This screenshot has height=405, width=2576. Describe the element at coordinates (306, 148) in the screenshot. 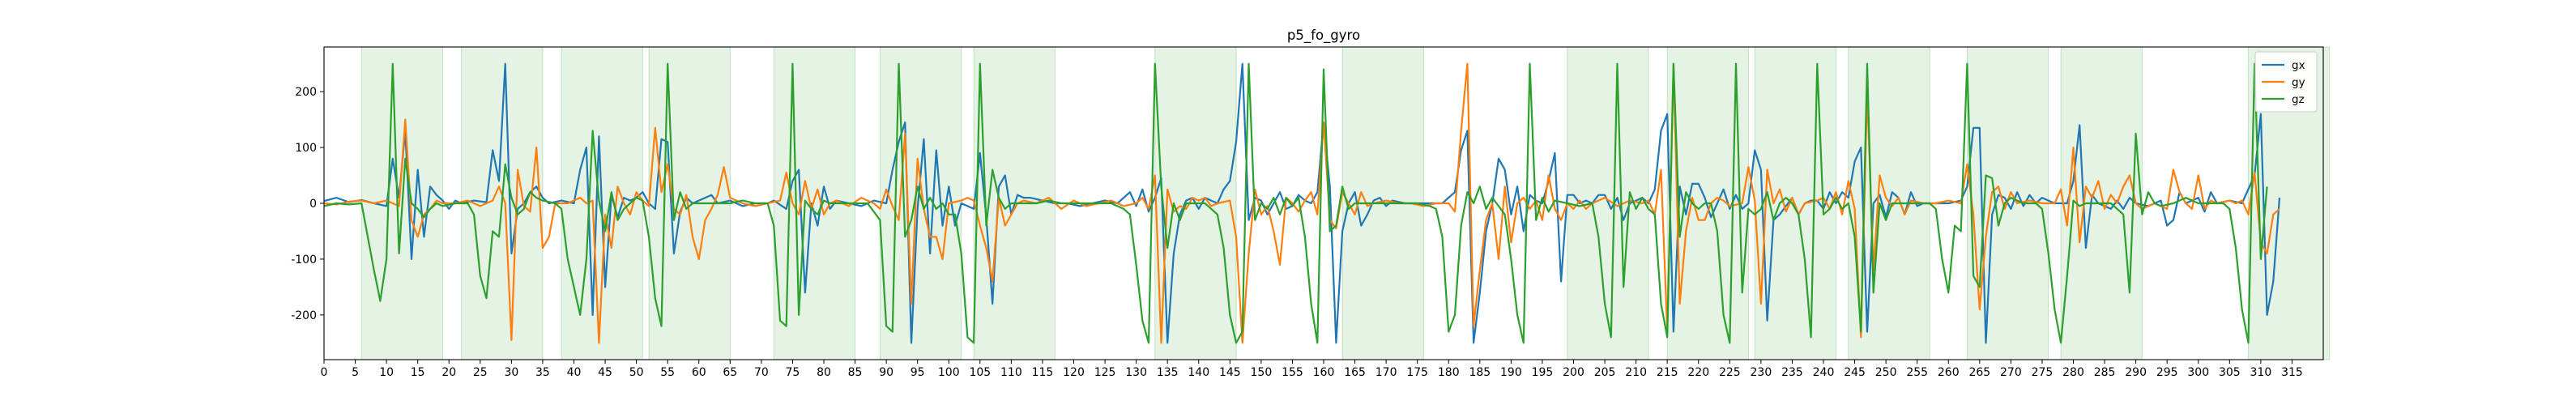

I see `y-tick-label: 100` at that location.